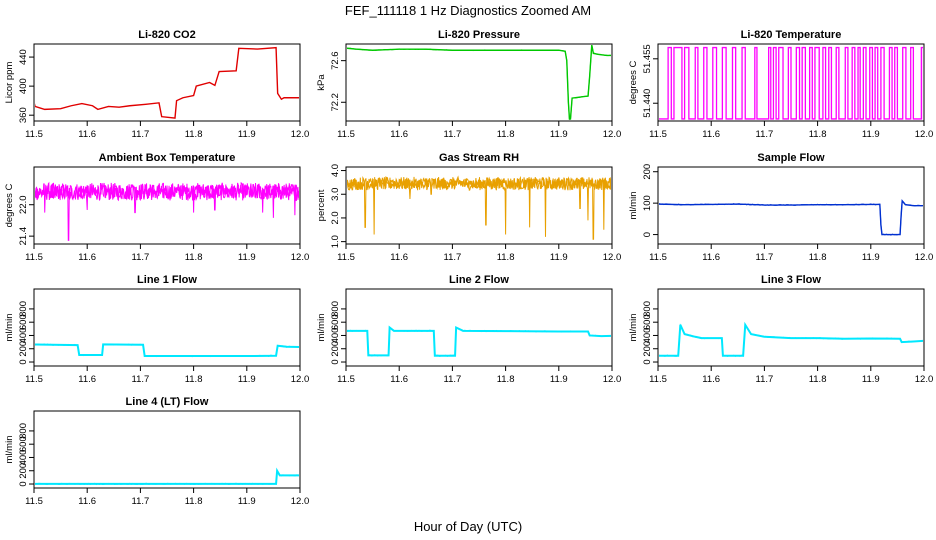 The image size is (936, 540). I want to click on y-tick-label: 51.440, so click(647, 103).